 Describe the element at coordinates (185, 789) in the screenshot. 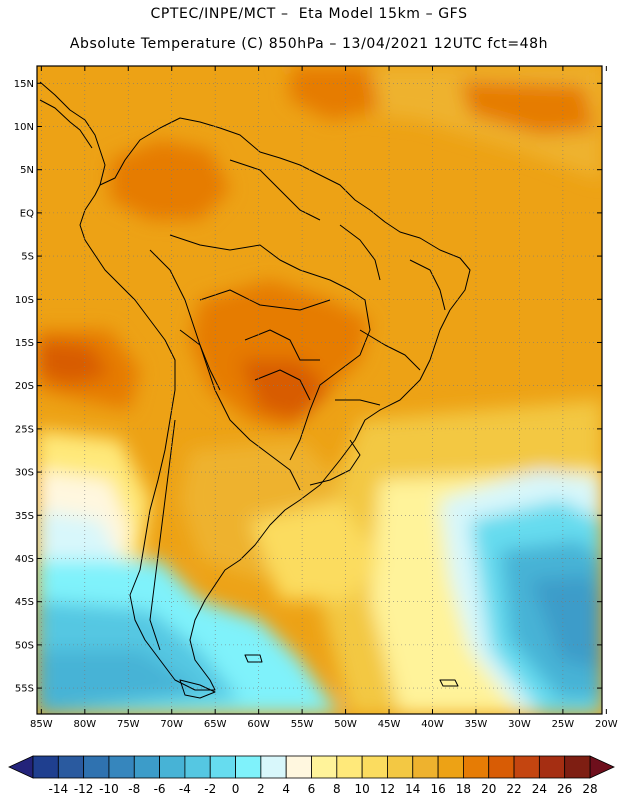

I see `colorbar-label: -4` at that location.